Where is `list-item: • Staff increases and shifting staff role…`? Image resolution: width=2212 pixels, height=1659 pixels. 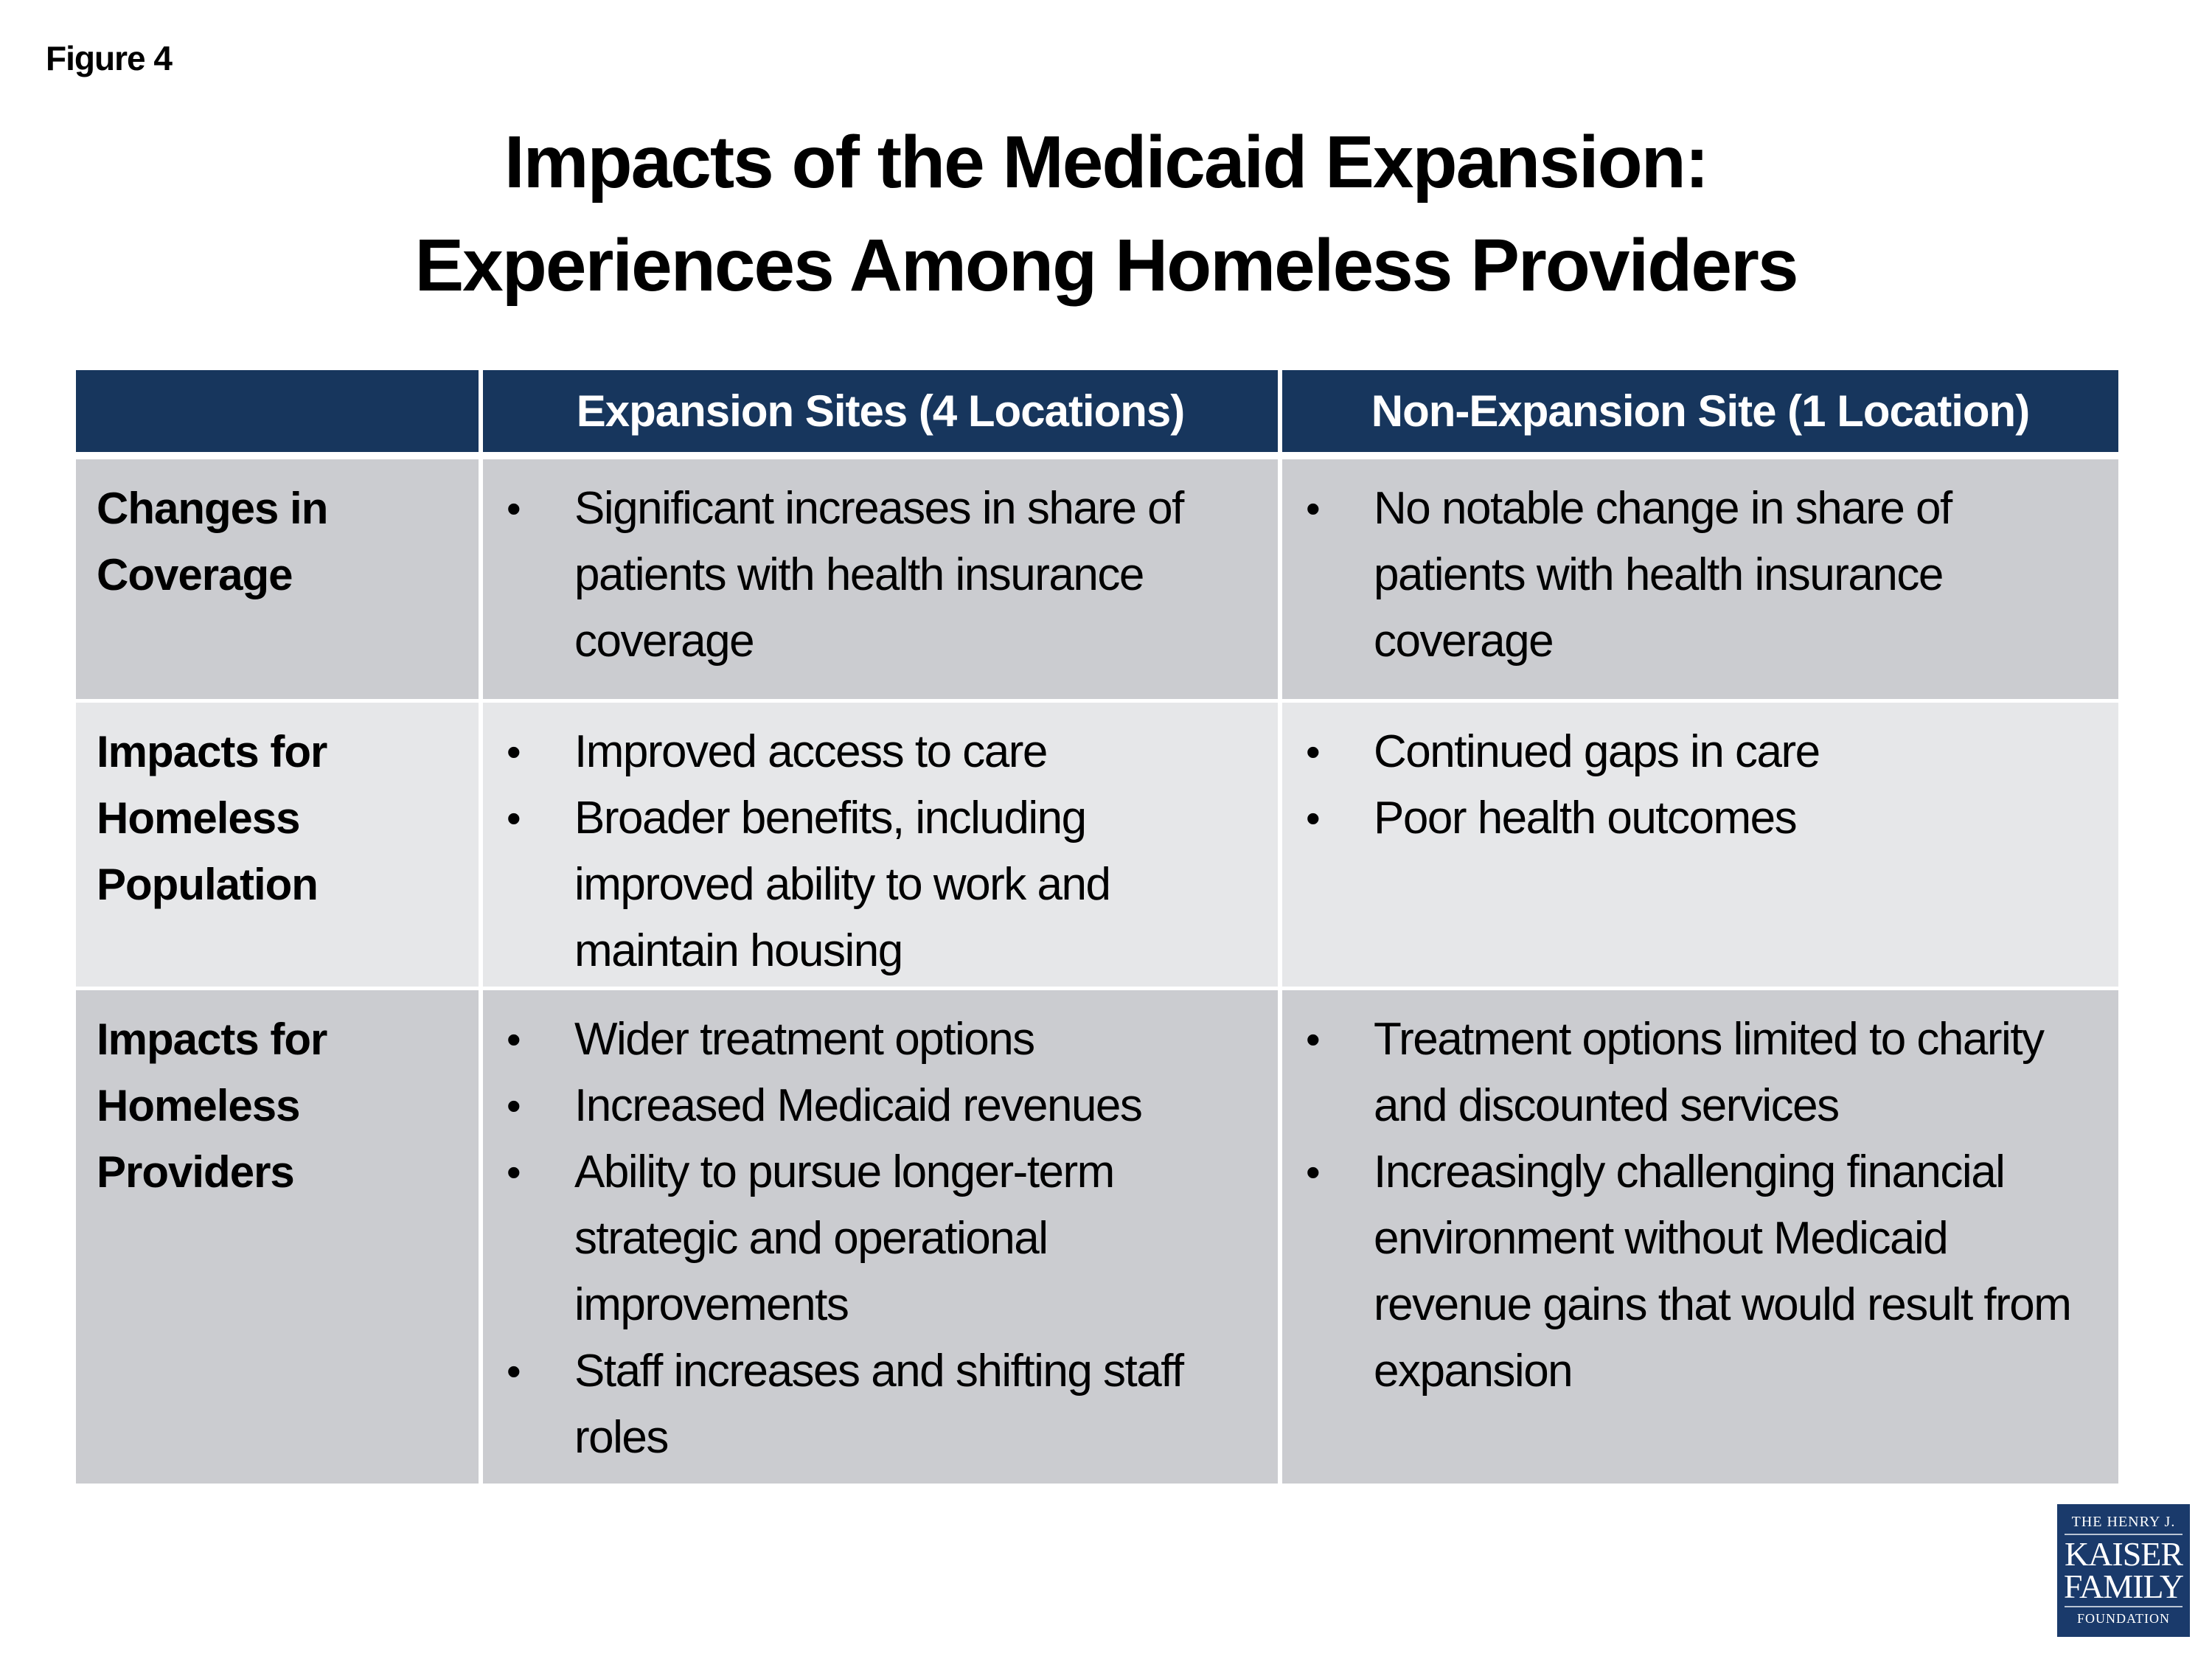
list-item: • Staff increases and shifting staff role… is located at coordinates (873, 1404).